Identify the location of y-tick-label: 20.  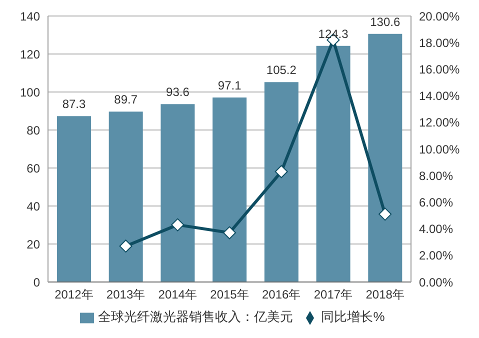
(33, 244).